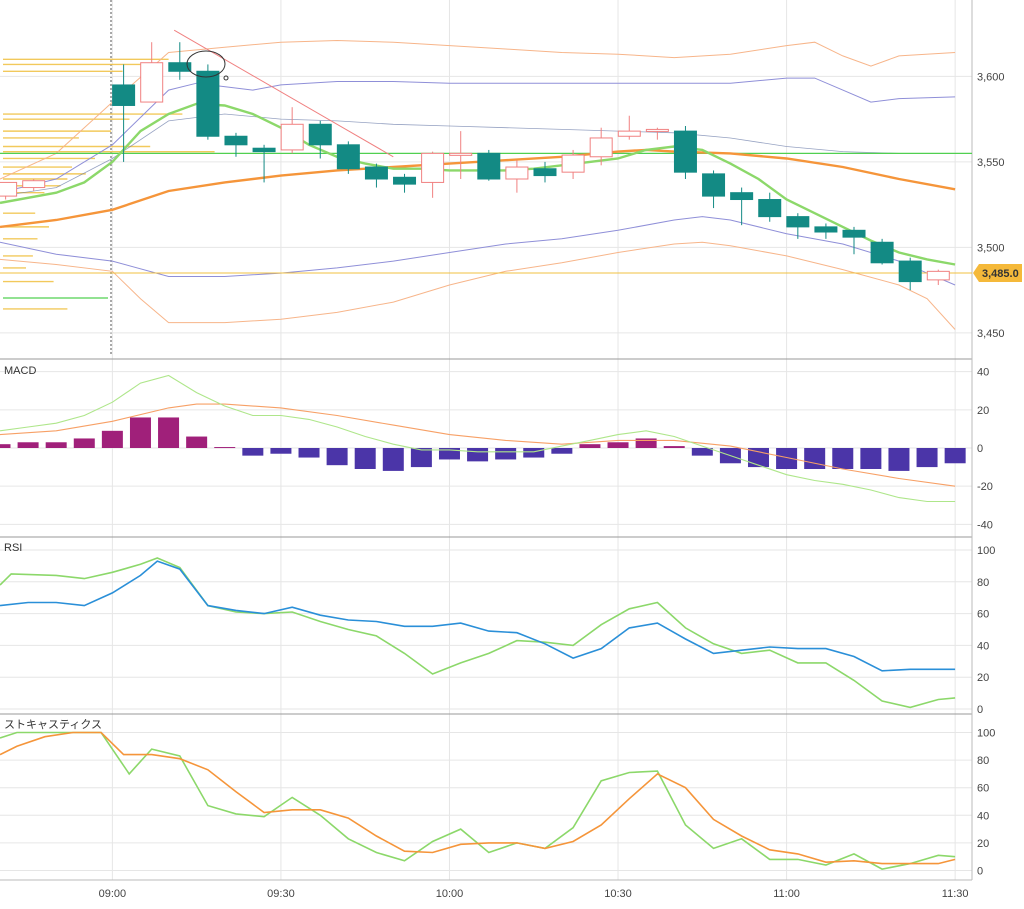  Describe the element at coordinates (983, 789) in the screenshot. I see `stoch-tick-label: 60` at that location.